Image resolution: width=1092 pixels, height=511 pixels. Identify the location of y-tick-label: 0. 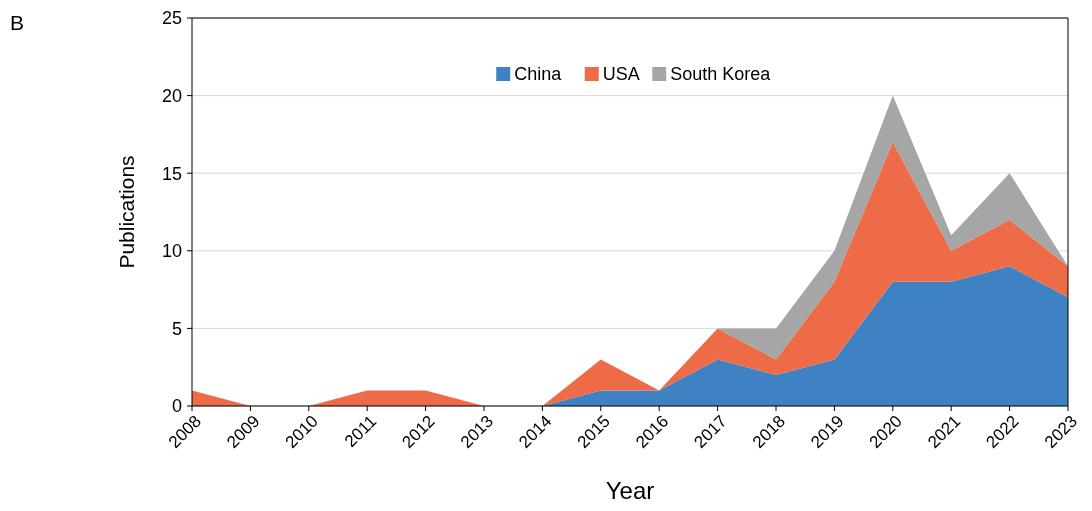
(176, 406).